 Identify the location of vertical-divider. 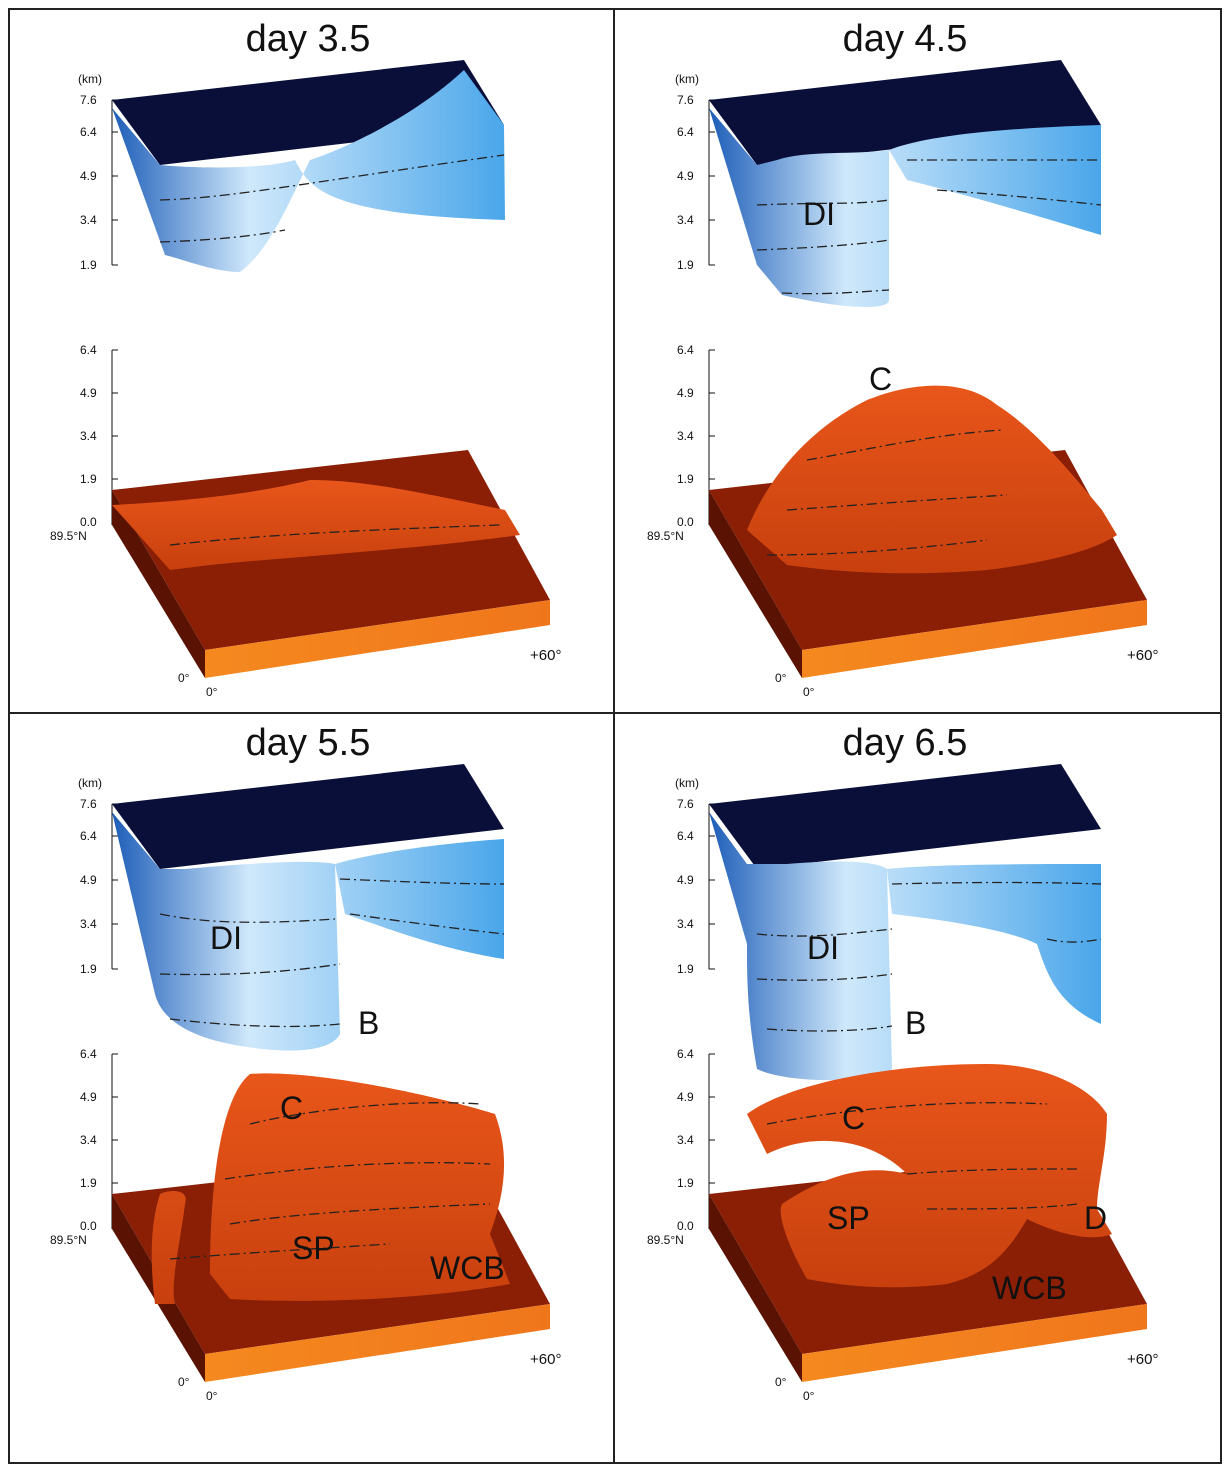
(614, 736).